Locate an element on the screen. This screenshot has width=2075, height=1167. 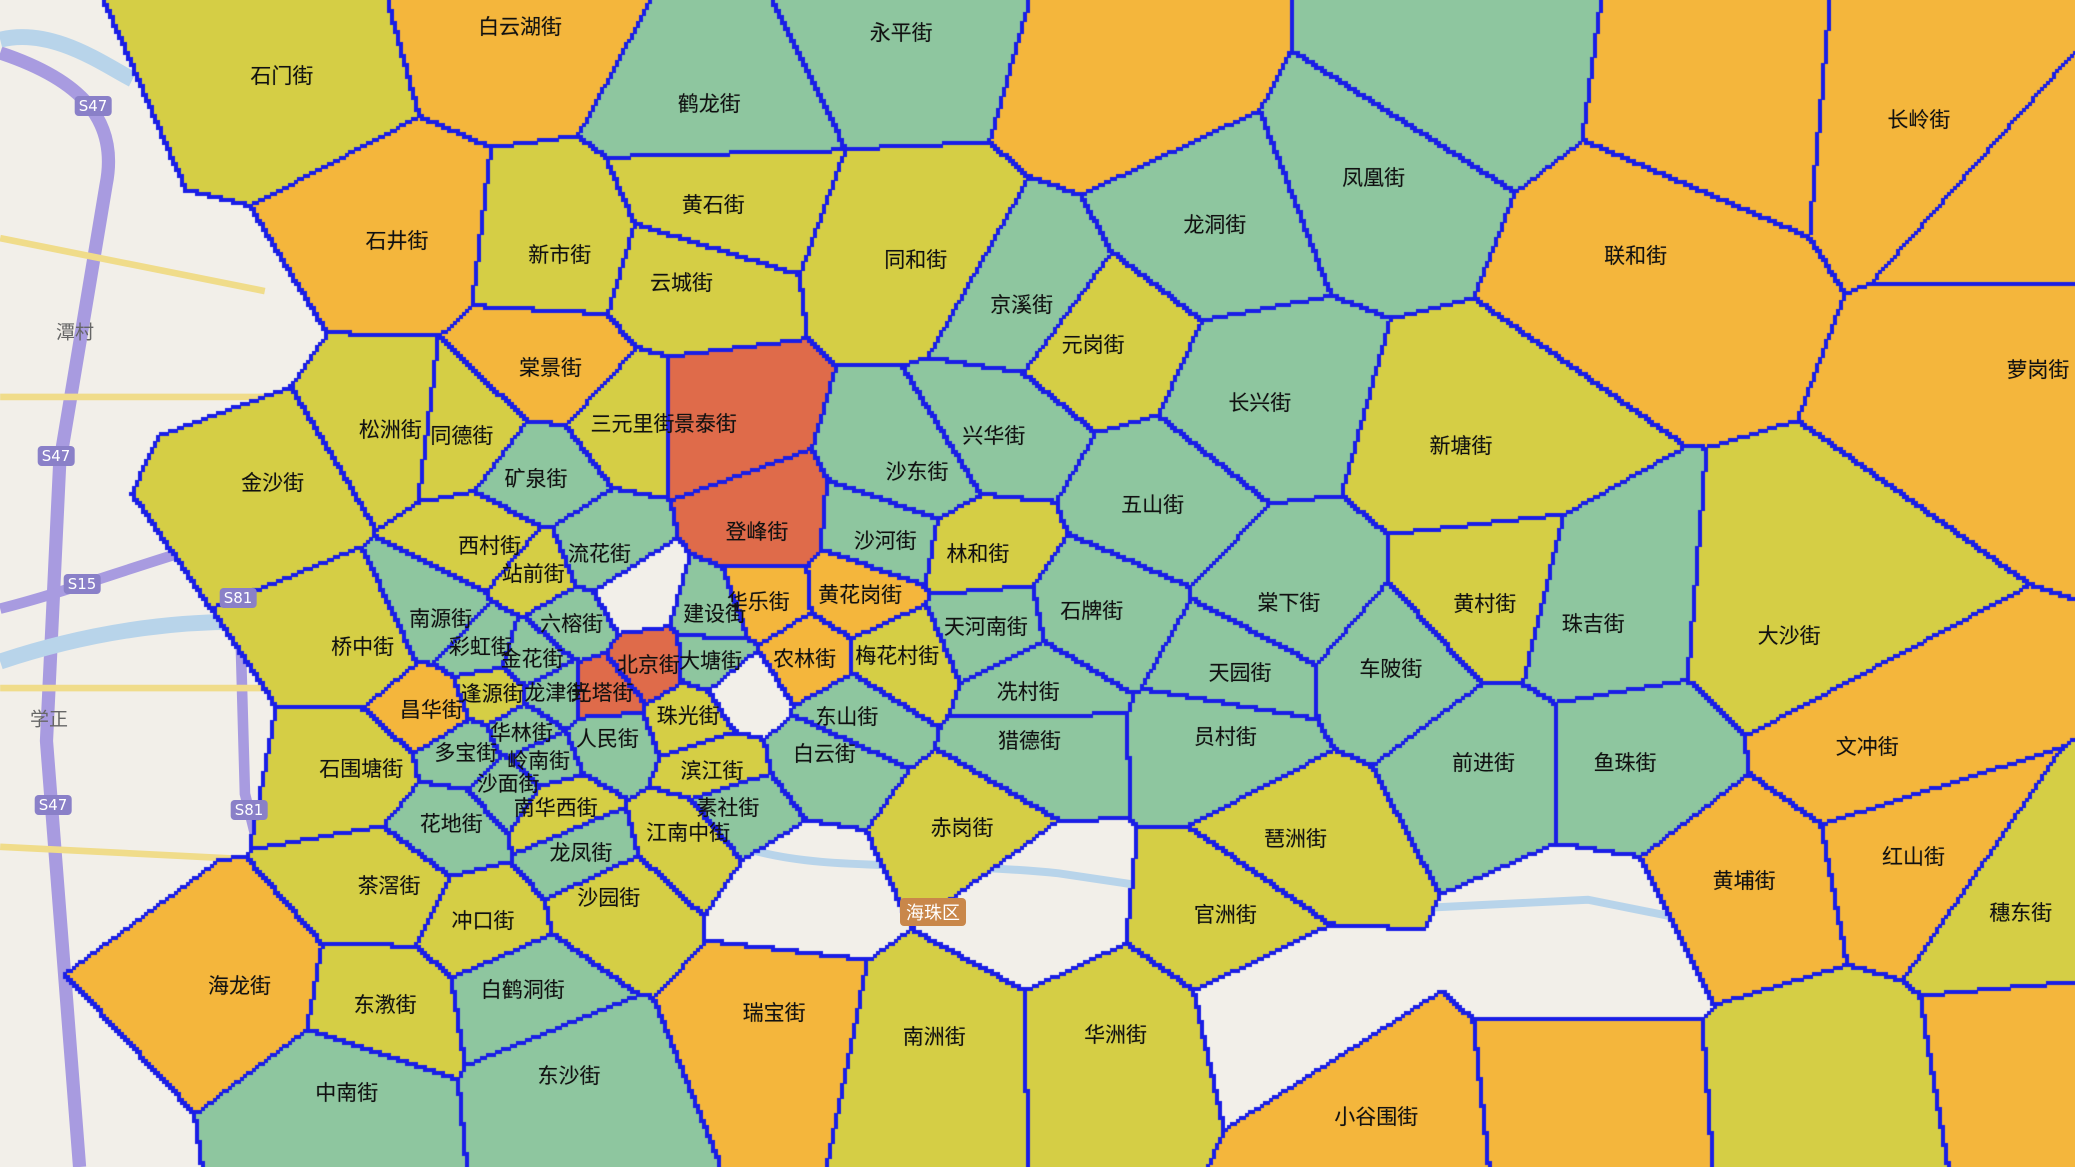
district-label: 海龙街 is located at coordinates (240, 985).